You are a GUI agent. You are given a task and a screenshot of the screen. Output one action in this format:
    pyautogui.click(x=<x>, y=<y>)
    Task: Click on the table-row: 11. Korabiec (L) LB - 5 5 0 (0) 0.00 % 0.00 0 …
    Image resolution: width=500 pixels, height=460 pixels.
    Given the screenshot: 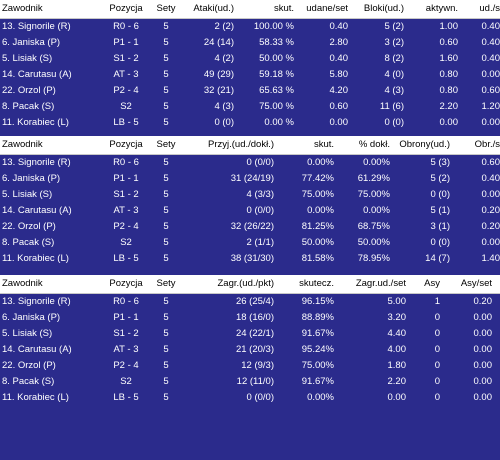 What is the action you would take?
    pyautogui.click(x=250, y=123)
    